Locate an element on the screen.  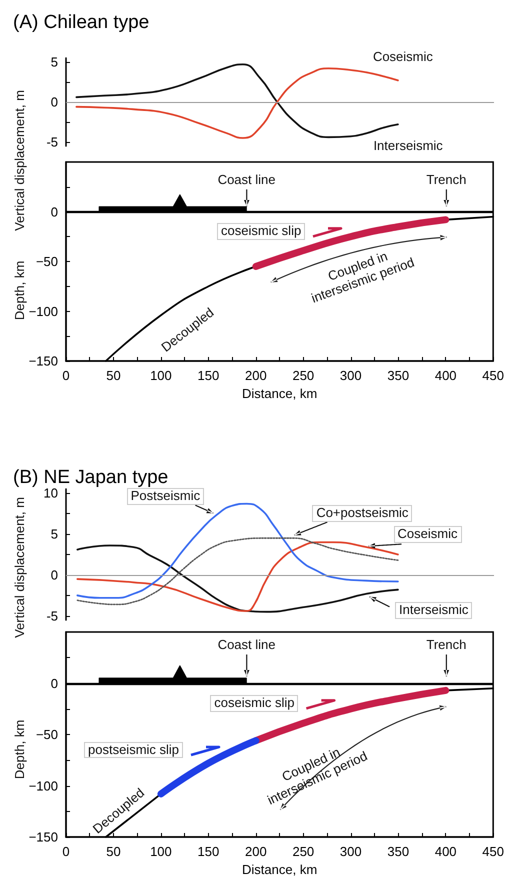
series-label: Co+postseismic is located at coordinates (362, 513).